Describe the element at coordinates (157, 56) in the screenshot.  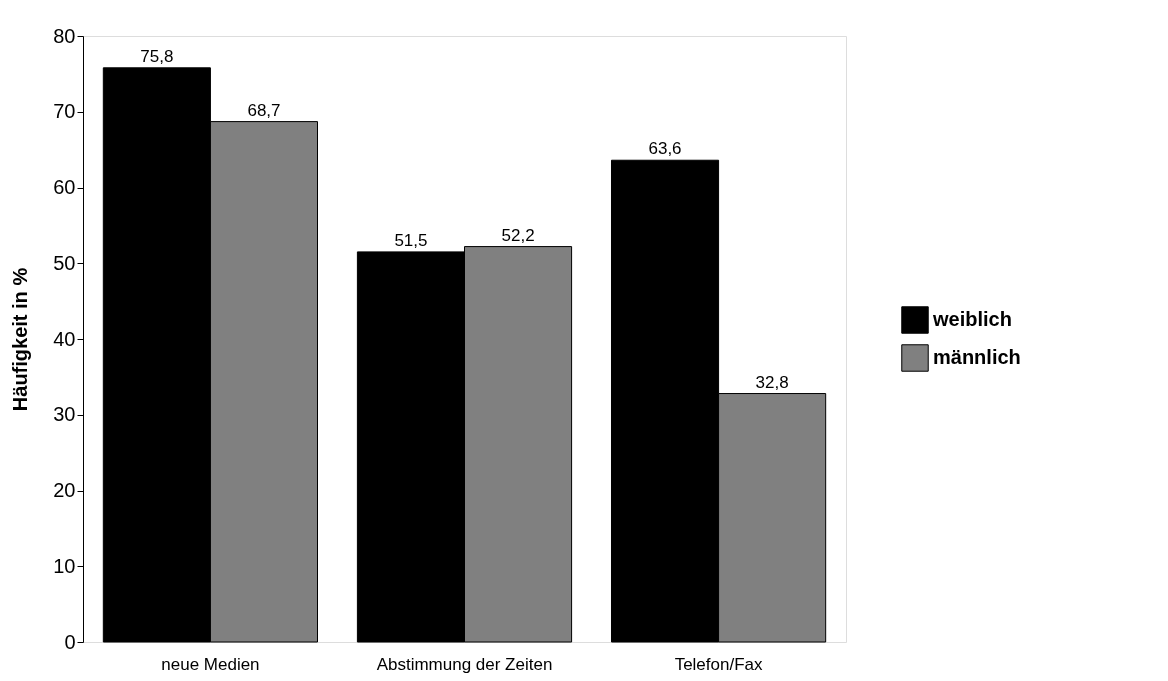
I see `data-label: 75,8` at that location.